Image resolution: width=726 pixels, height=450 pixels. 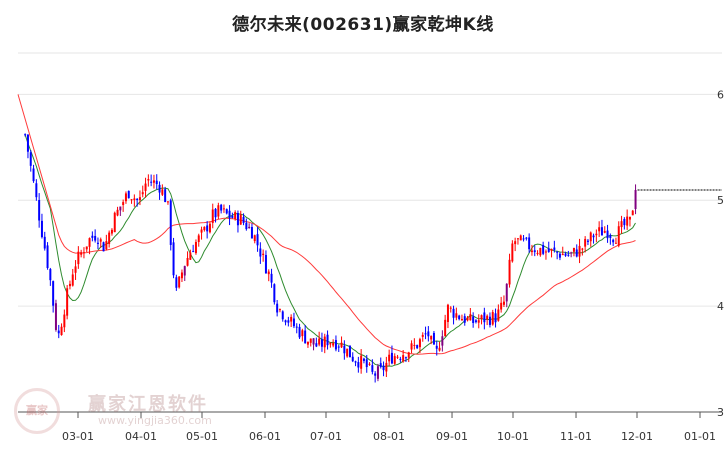 What do you see at coordinates (720, 94) in the screenshot?
I see `y-tick-label-6: 6` at bounding box center [720, 94].